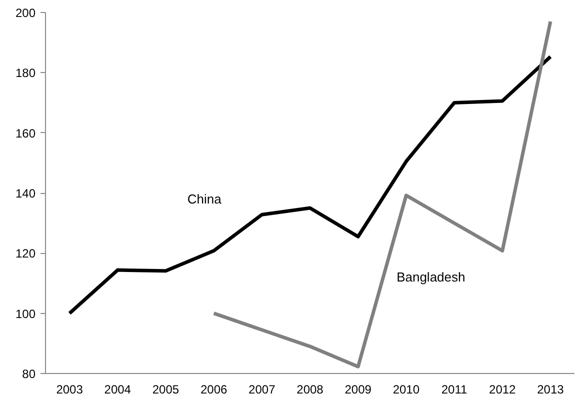 This screenshot has width=582, height=401. I want to click on x-tick-label: 2008, so click(310, 389).